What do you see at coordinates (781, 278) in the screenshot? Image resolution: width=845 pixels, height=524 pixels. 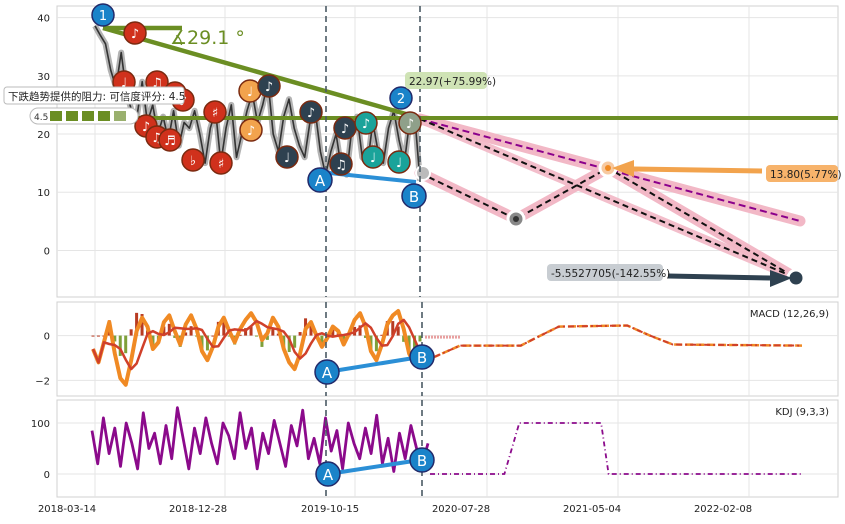 I see `target-low-arrowhead` at bounding box center [781, 278].